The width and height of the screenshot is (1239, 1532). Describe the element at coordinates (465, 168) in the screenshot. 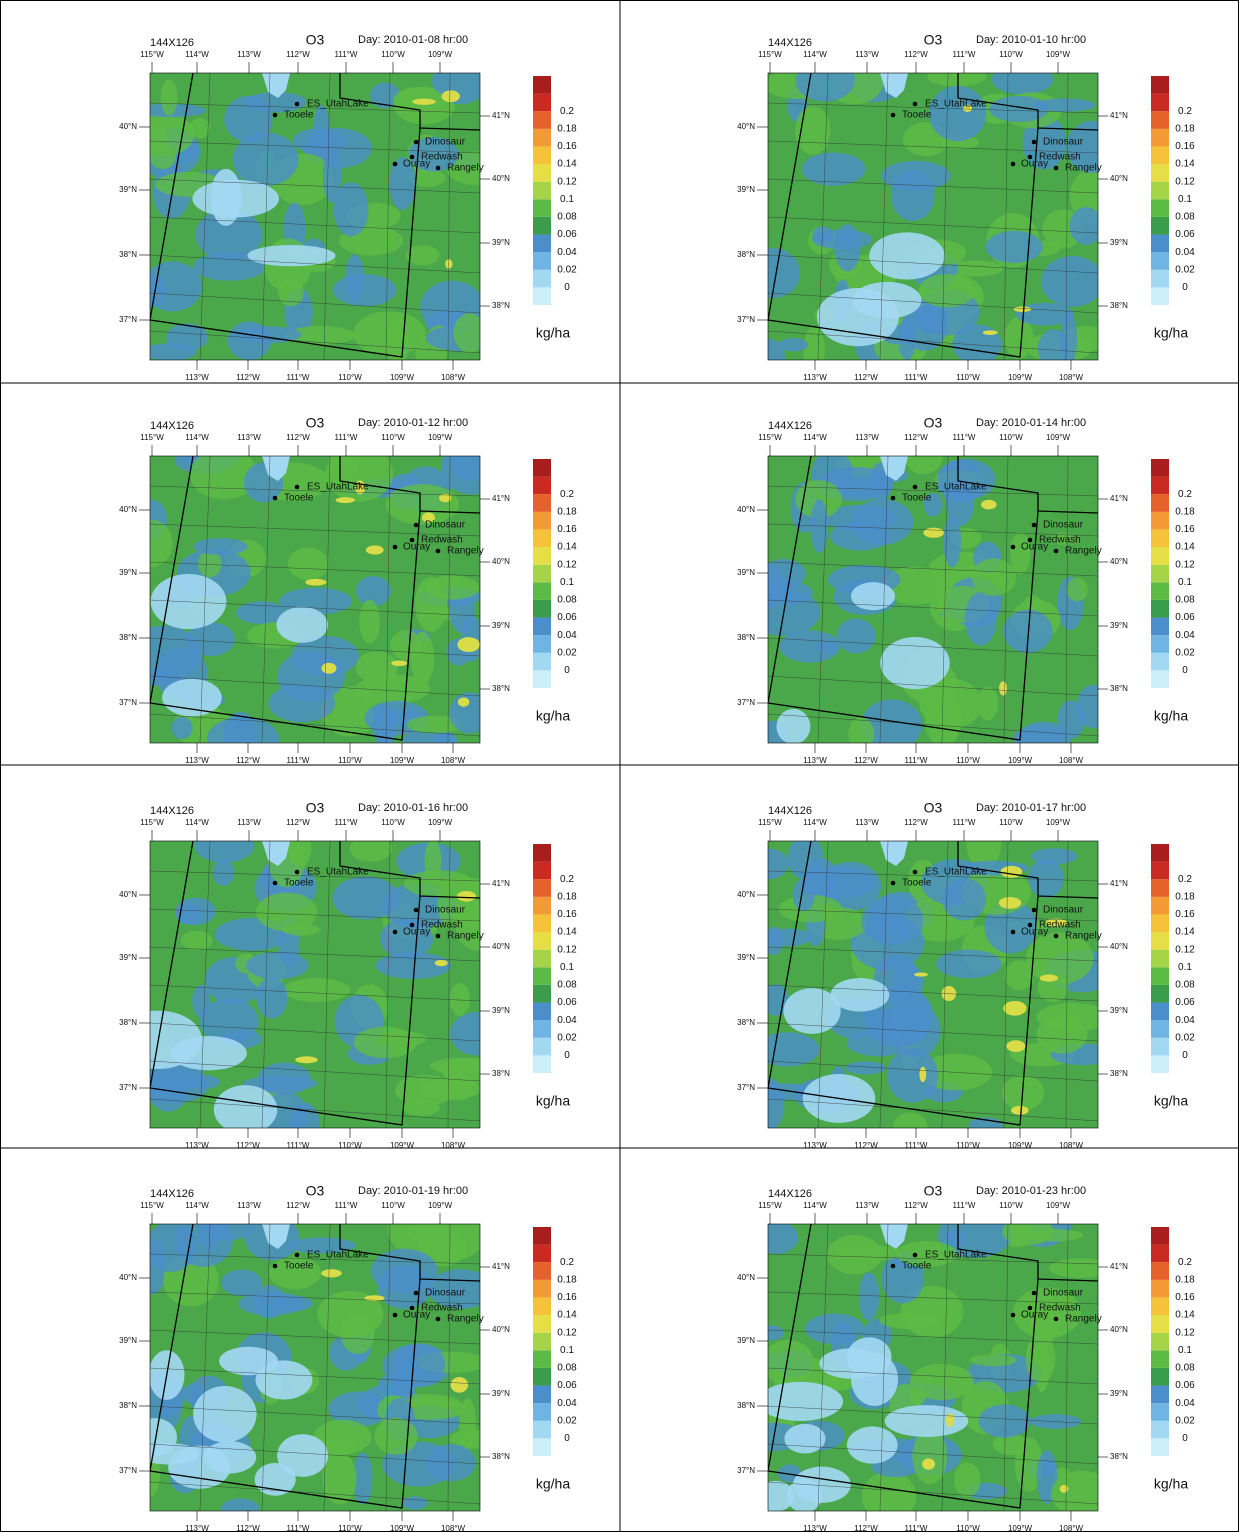

I see `station-label: Rangely` at that location.